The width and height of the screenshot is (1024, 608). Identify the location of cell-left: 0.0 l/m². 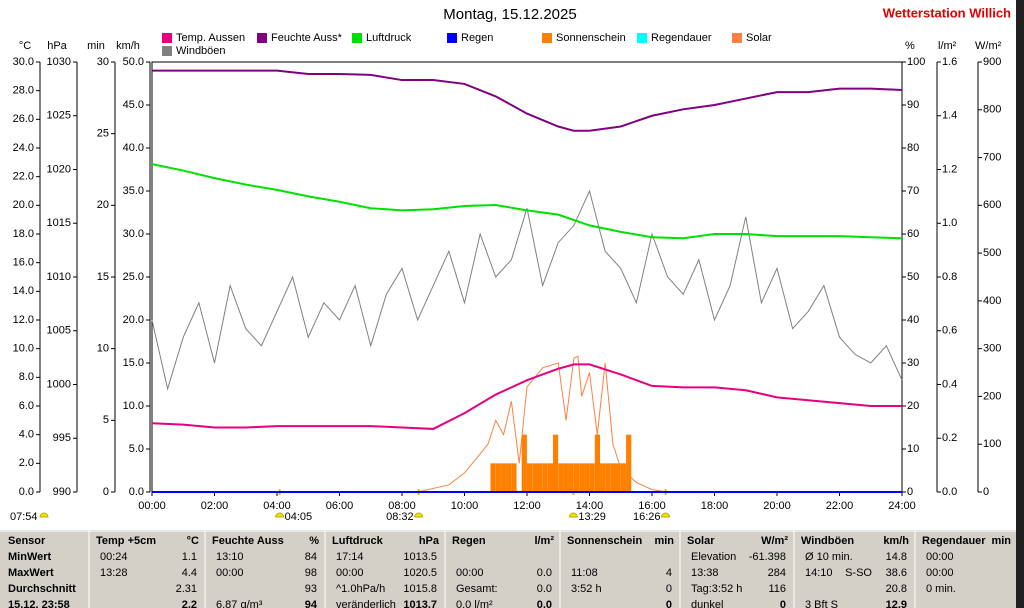
(474, 603).